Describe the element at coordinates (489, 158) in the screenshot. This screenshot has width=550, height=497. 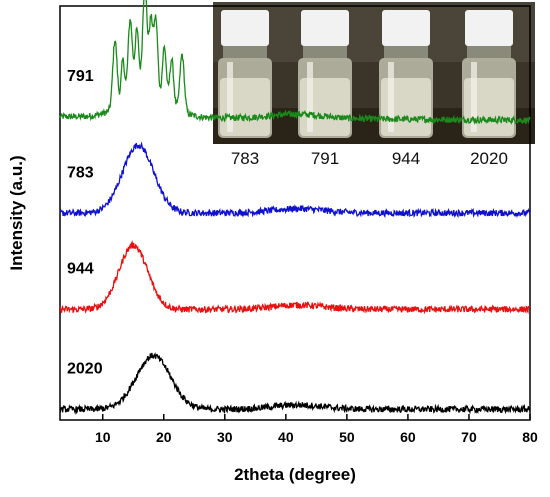
I see `inset-label-2020: 2020` at that location.